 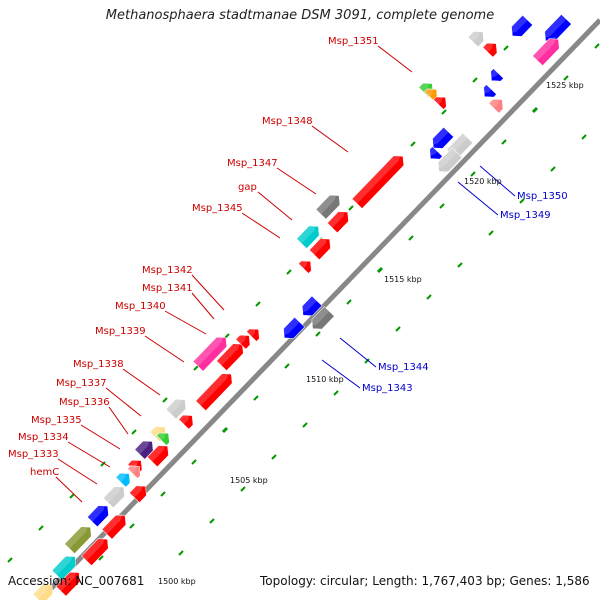 What do you see at coordinates (403, 367) in the screenshot?
I see `gene-label-reverse: Msp_1344` at bounding box center [403, 367].